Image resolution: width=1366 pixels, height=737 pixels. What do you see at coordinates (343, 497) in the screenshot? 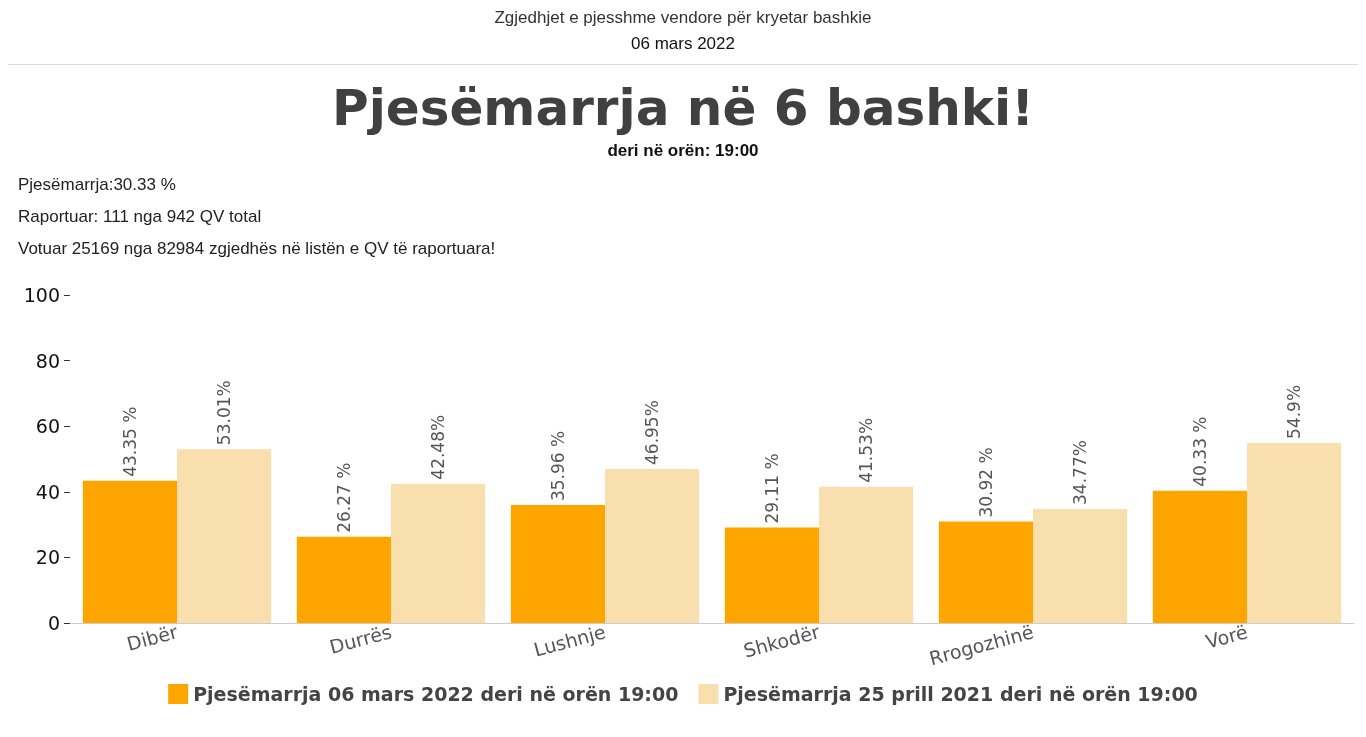
I see `data-label: 26.27 %` at bounding box center [343, 497].